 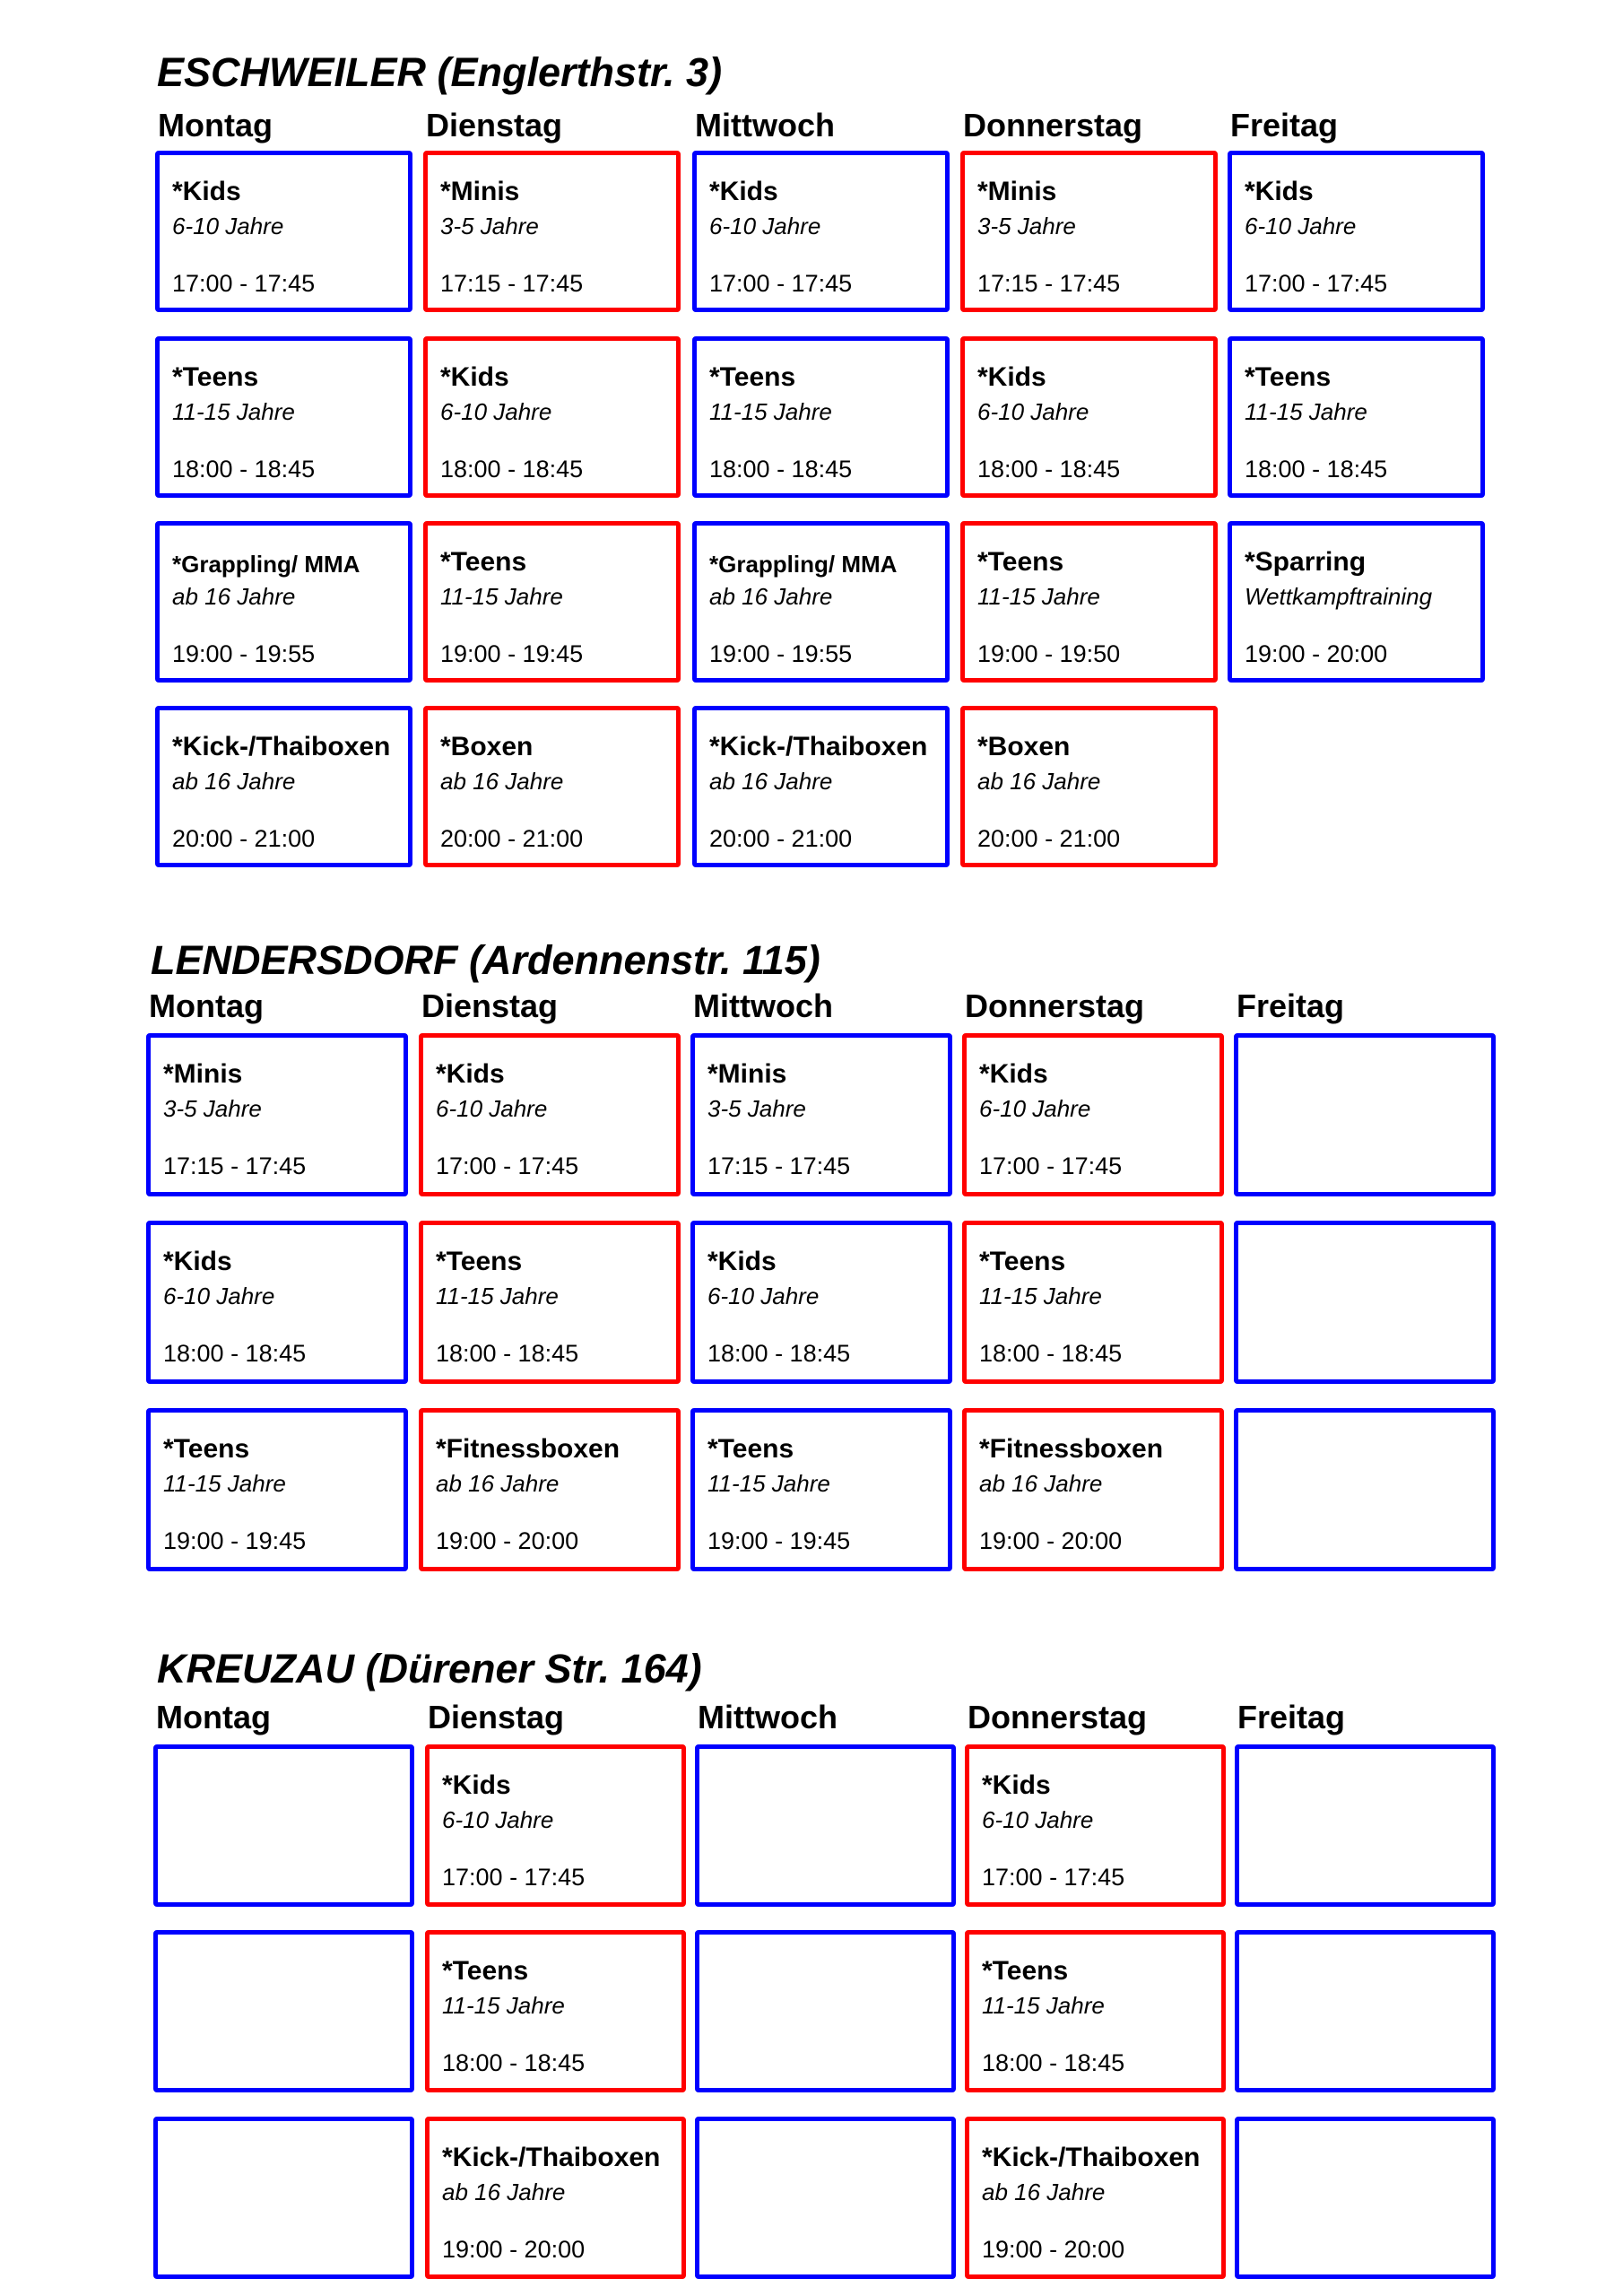 What do you see at coordinates (1356, 602) in the screenshot?
I see `class-slot: *Sparring Wettkampftraining 19:00 - 20:00` at bounding box center [1356, 602].